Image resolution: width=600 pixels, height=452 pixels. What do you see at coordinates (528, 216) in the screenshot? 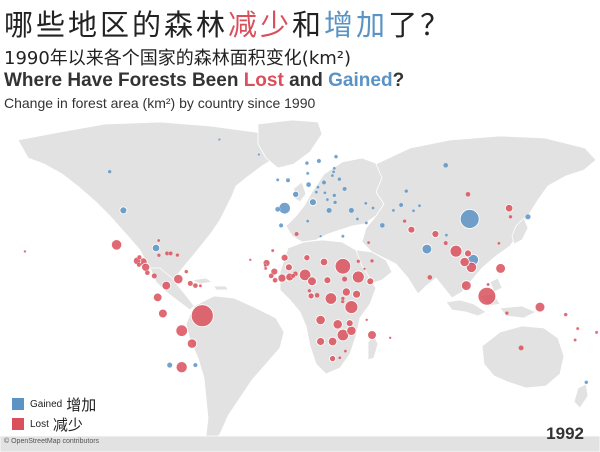
I see `country-point-japan` at bounding box center [528, 216].